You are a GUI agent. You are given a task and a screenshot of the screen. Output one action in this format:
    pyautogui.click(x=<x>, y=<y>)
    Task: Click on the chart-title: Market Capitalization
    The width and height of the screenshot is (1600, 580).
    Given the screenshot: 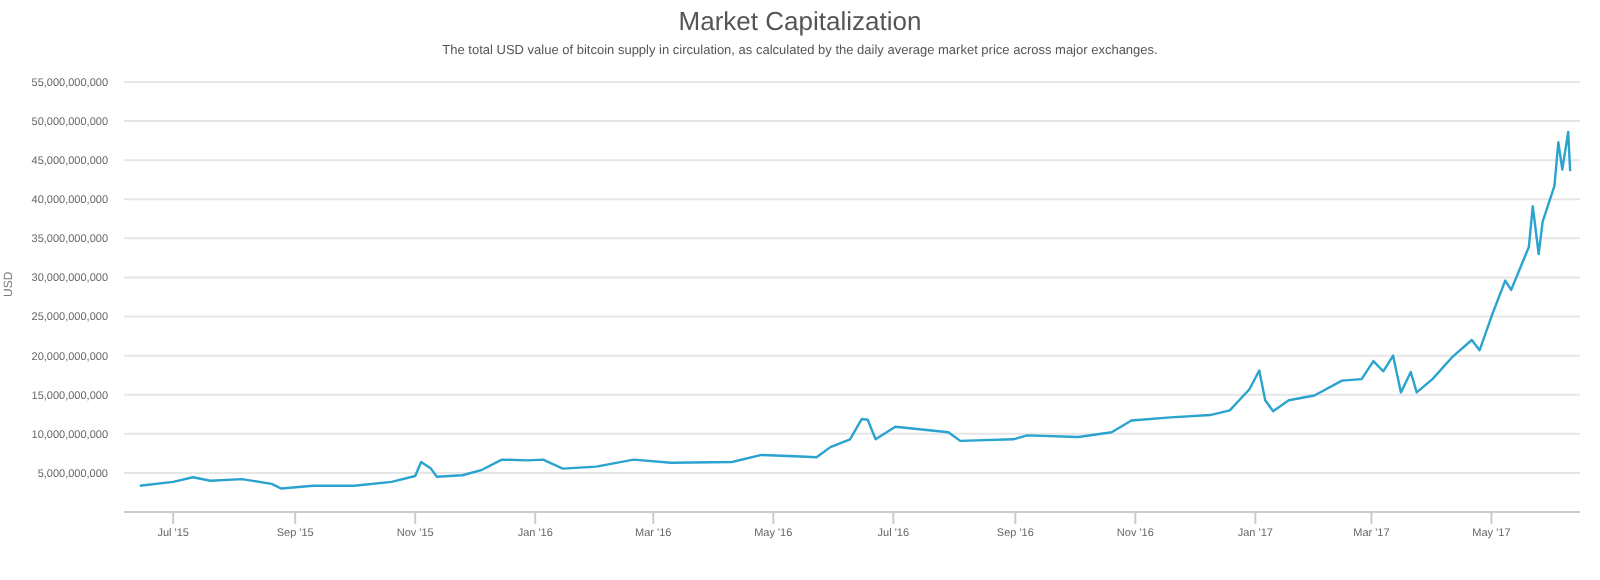 What is the action you would take?
    pyautogui.click(x=800, y=20)
    